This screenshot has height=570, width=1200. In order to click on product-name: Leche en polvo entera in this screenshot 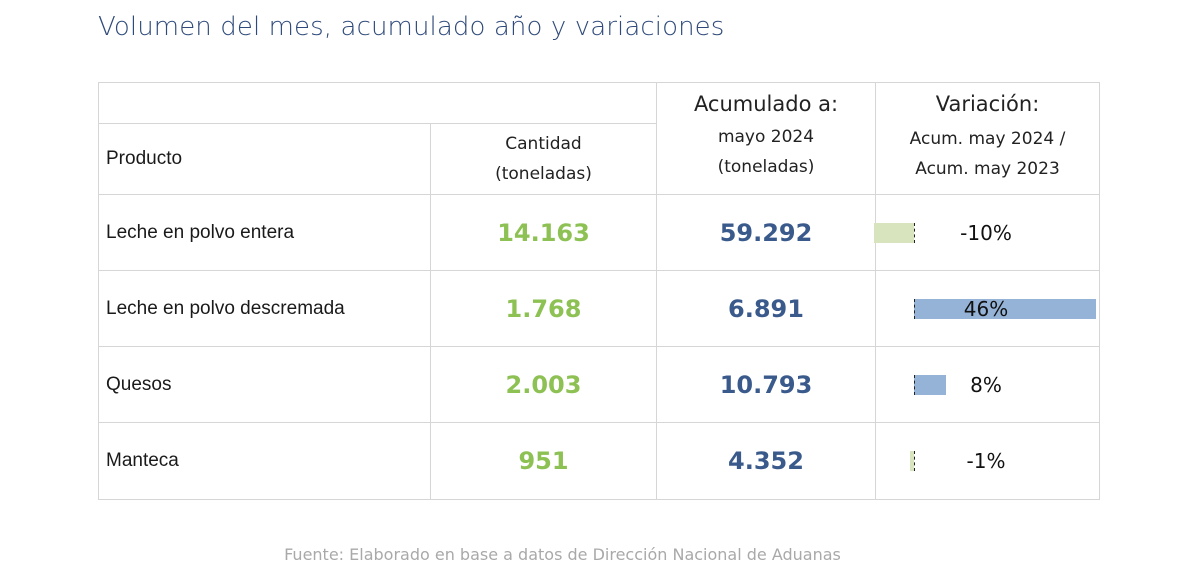, I will do `click(264, 232)`.